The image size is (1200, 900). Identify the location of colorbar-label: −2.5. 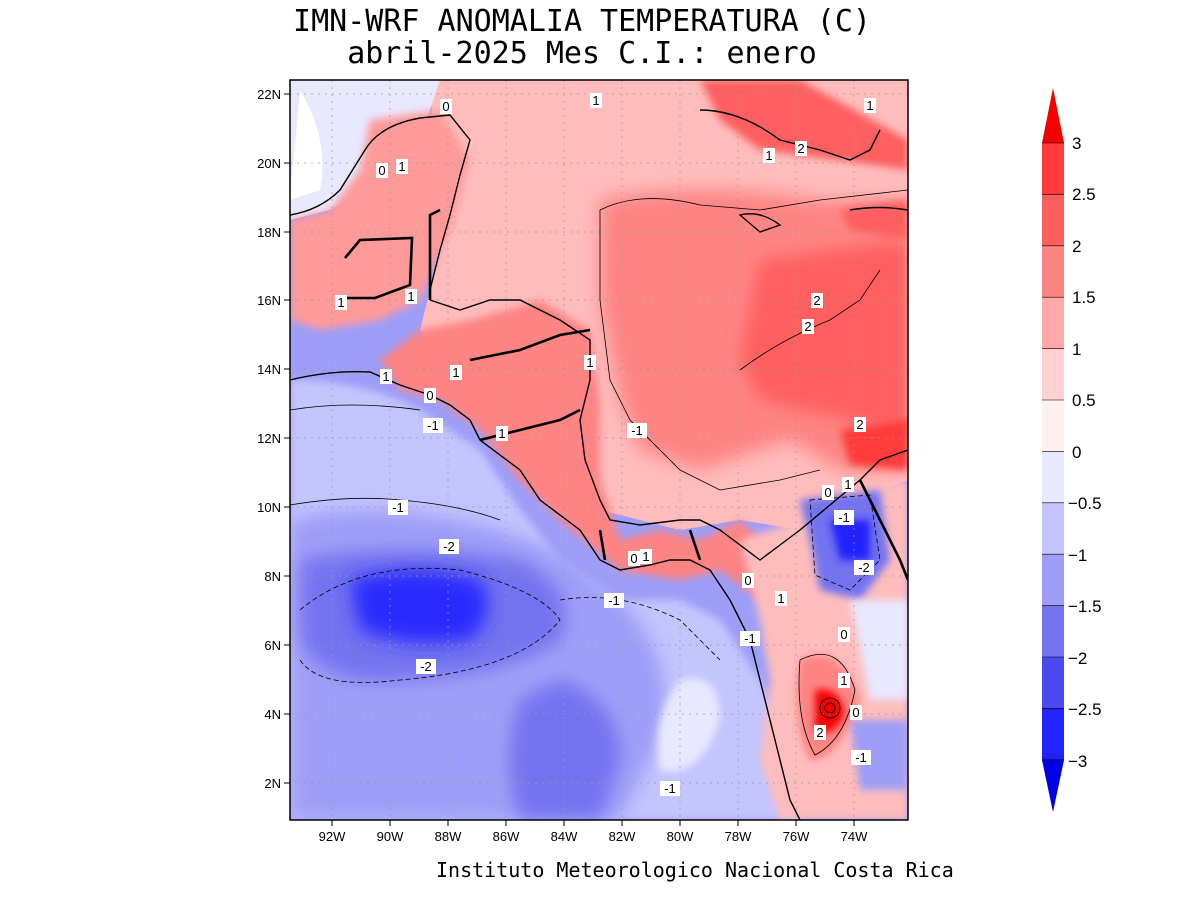
(1085, 709).